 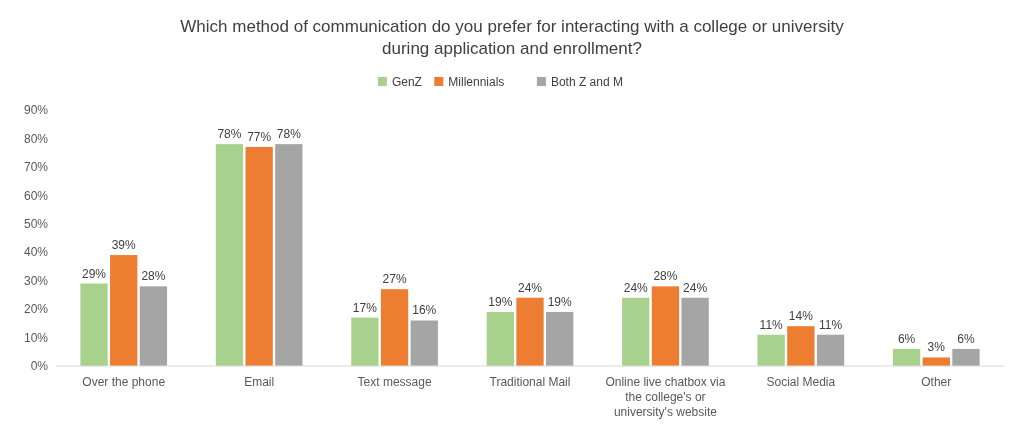 I want to click on data-label: 77%, so click(x=259, y=136).